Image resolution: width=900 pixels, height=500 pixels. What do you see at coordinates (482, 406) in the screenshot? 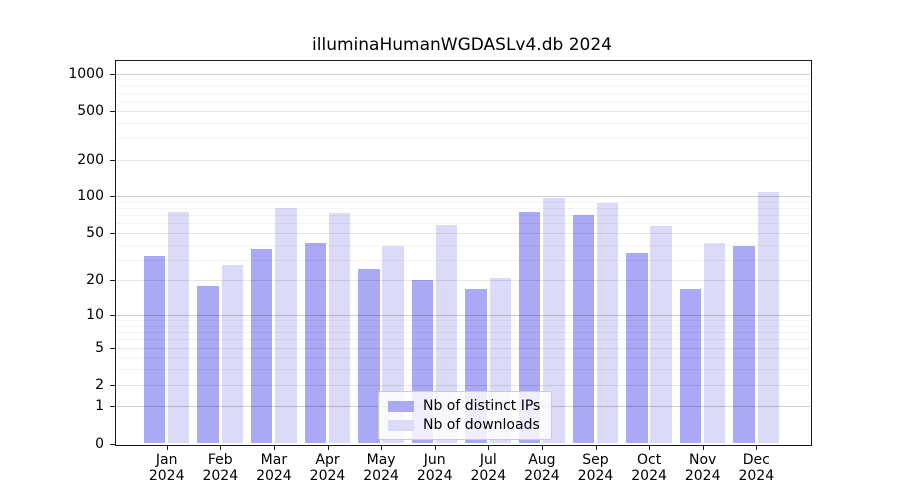
I see `legend-label-distinct-ips: Nb of distinct IPs` at bounding box center [482, 406].